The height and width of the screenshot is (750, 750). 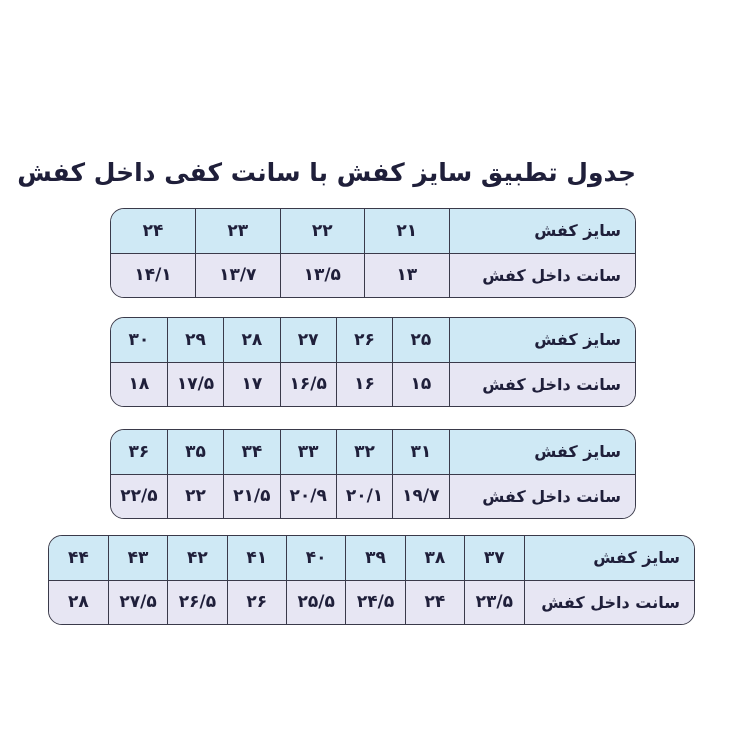 What do you see at coordinates (322, 231) in the screenshot?
I see `shoe-size-cell: ۲۲` at bounding box center [322, 231].